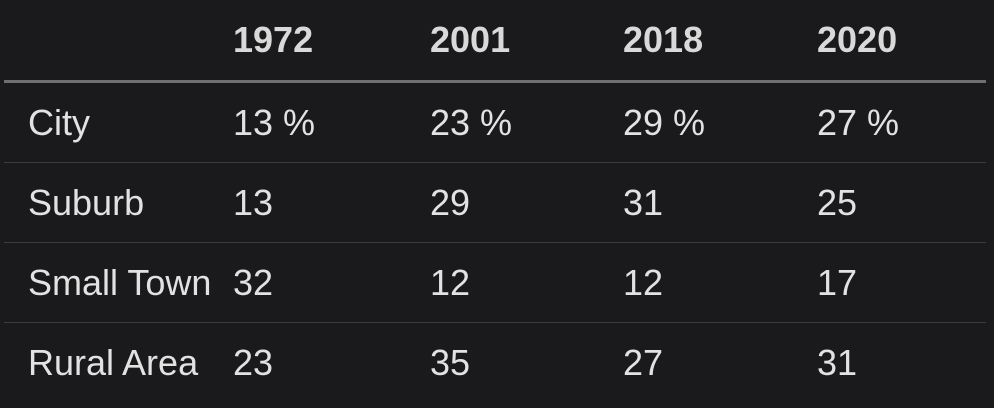 This screenshot has width=994, height=408. Describe the element at coordinates (118, 282) in the screenshot. I see `row-label-small-town: Small Town` at that location.